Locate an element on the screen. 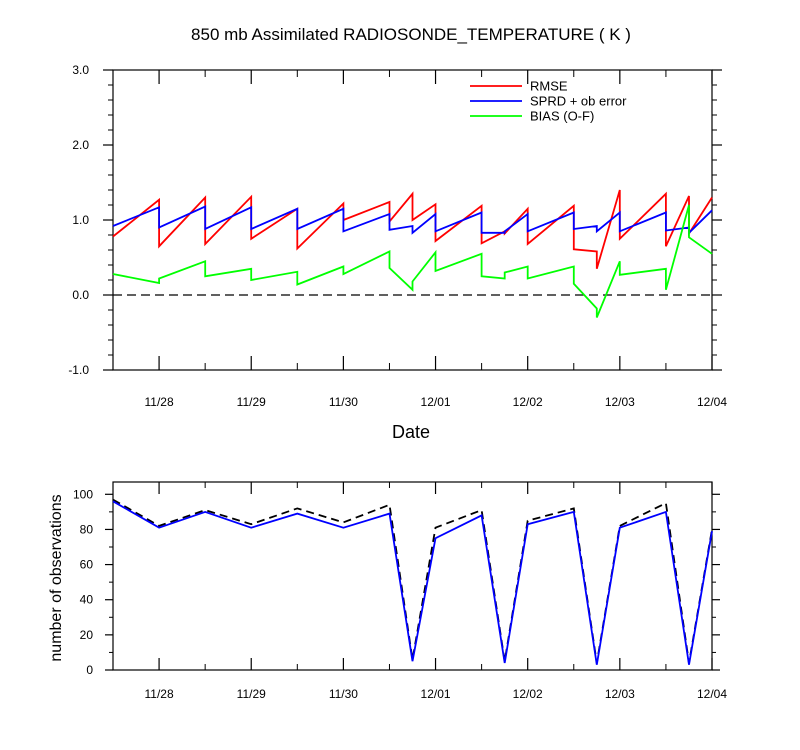  y-tick-label: -1.0 is located at coordinates (78, 370).